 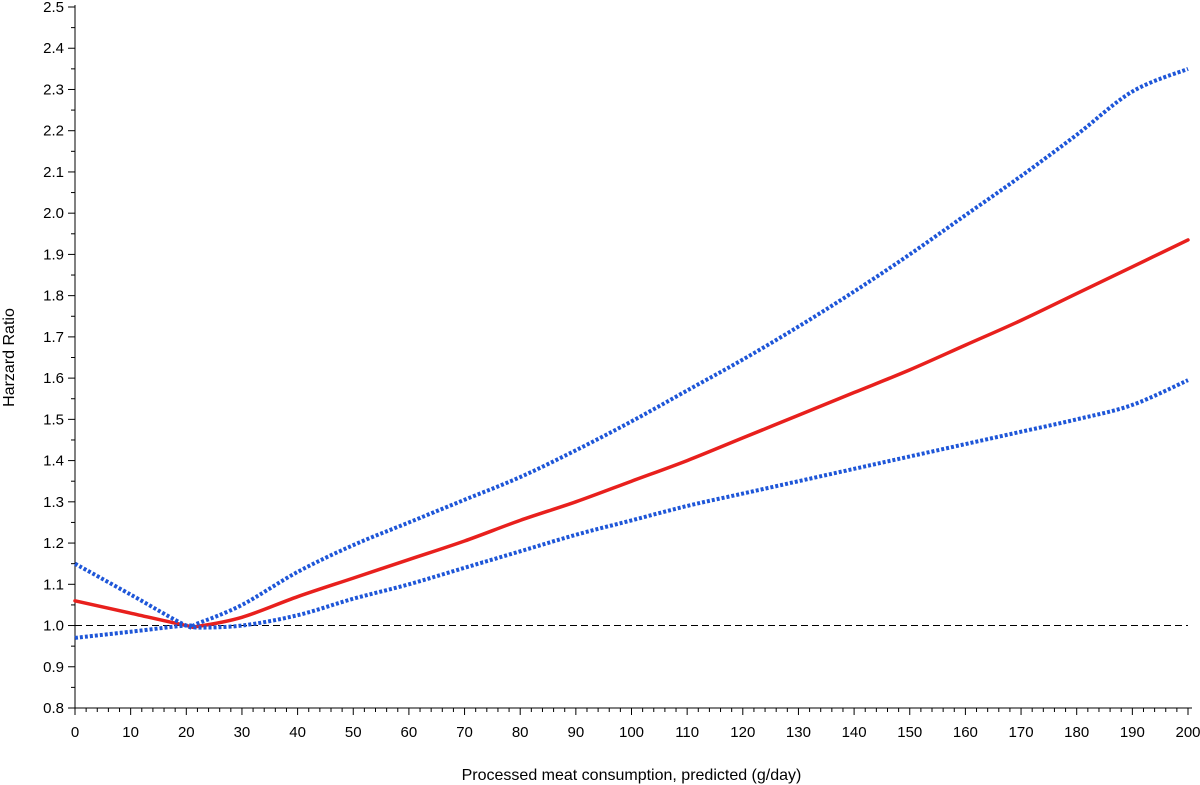 I want to click on x-tick-label: 60, so click(x=409, y=732).